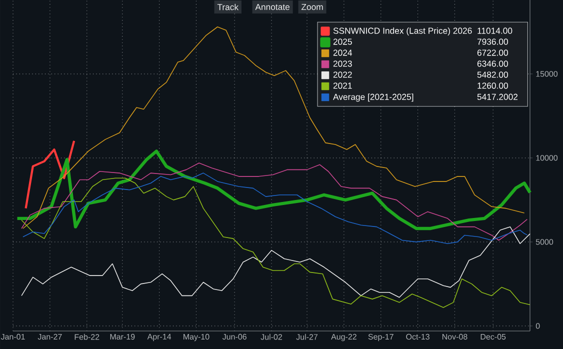 This screenshot has height=349, width=563. Describe the element at coordinates (497, 97) in the screenshot. I see `annotation: 5417.2002` at that location.